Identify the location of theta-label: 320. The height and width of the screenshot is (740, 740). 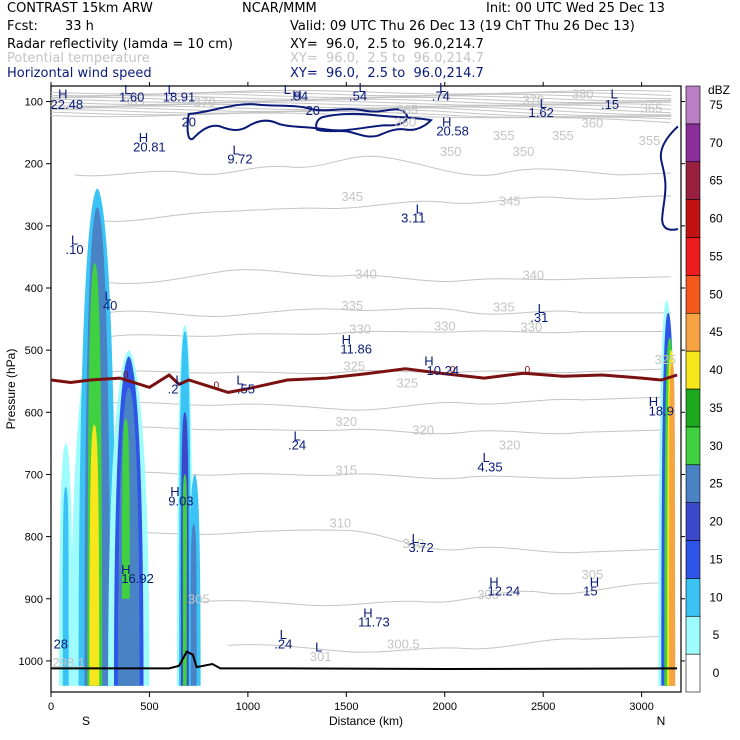
(423, 430).